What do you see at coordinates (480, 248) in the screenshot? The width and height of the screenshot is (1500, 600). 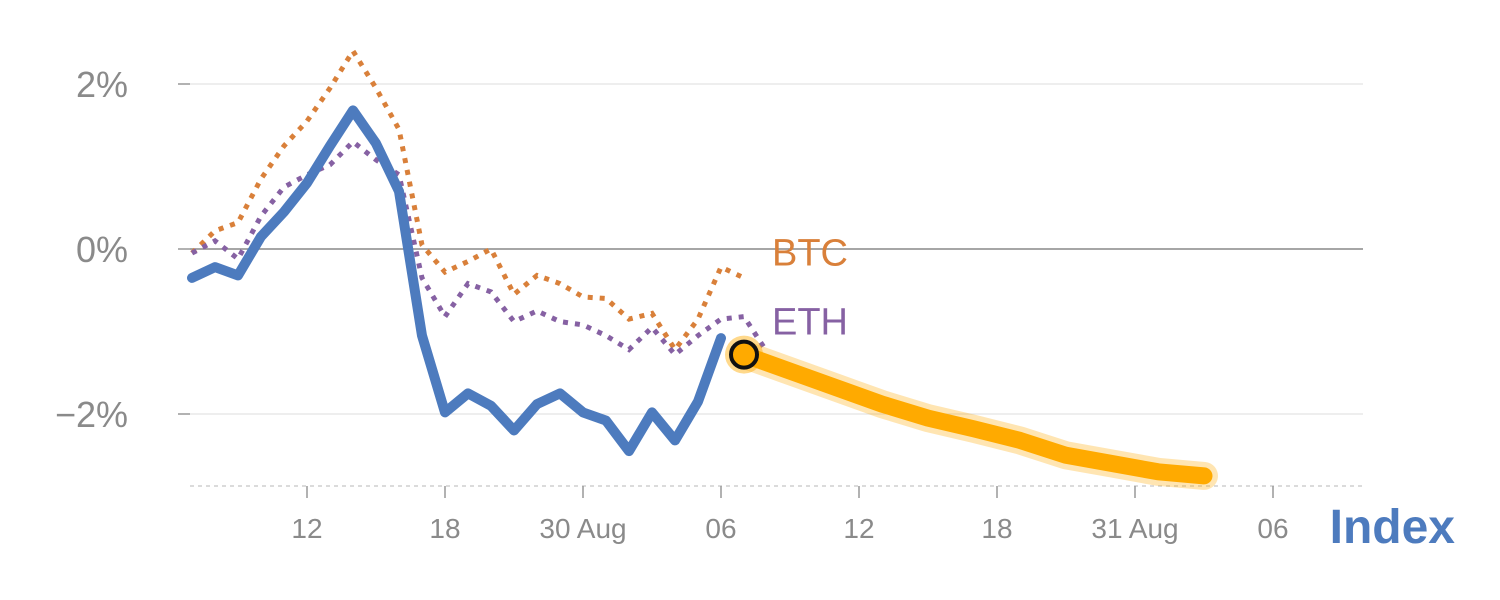 I see `series-line-eth` at bounding box center [480, 248].